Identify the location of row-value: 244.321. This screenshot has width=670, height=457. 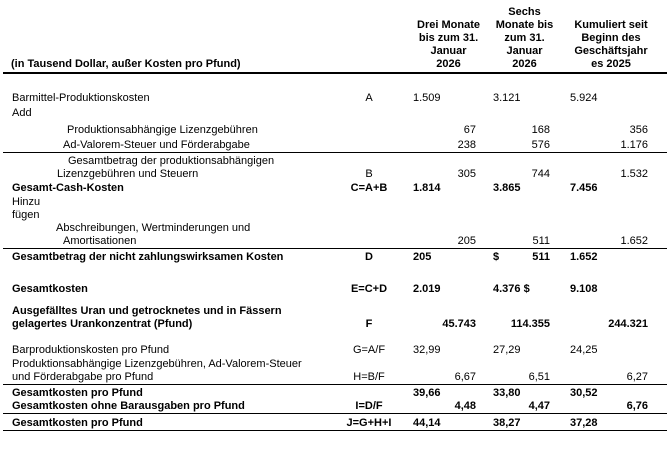
(628, 324).